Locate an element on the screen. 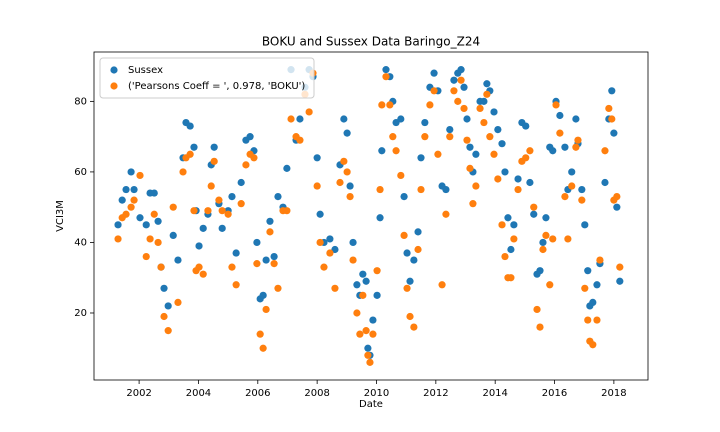 This screenshot has height=432, width=720. y-tick-label: 60 is located at coordinates (80, 172).